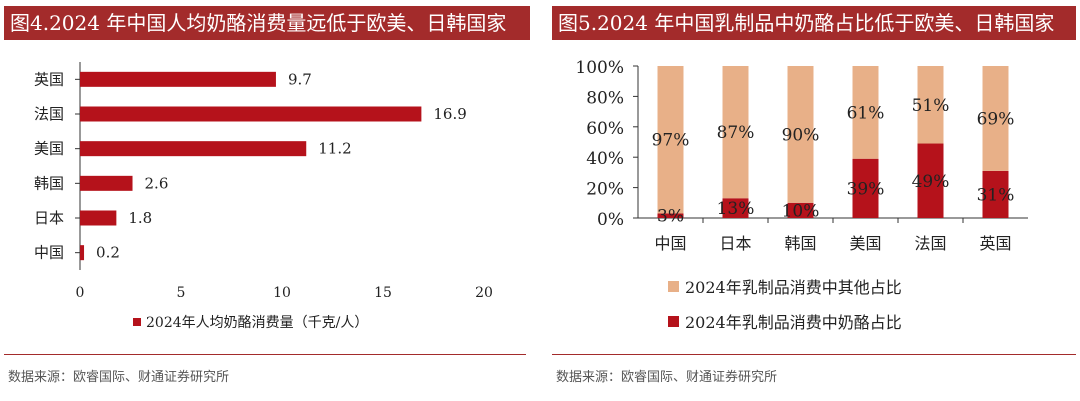  What do you see at coordinates (449, 114) in the screenshot?
I see `left-value-label: 16.9` at bounding box center [449, 114].